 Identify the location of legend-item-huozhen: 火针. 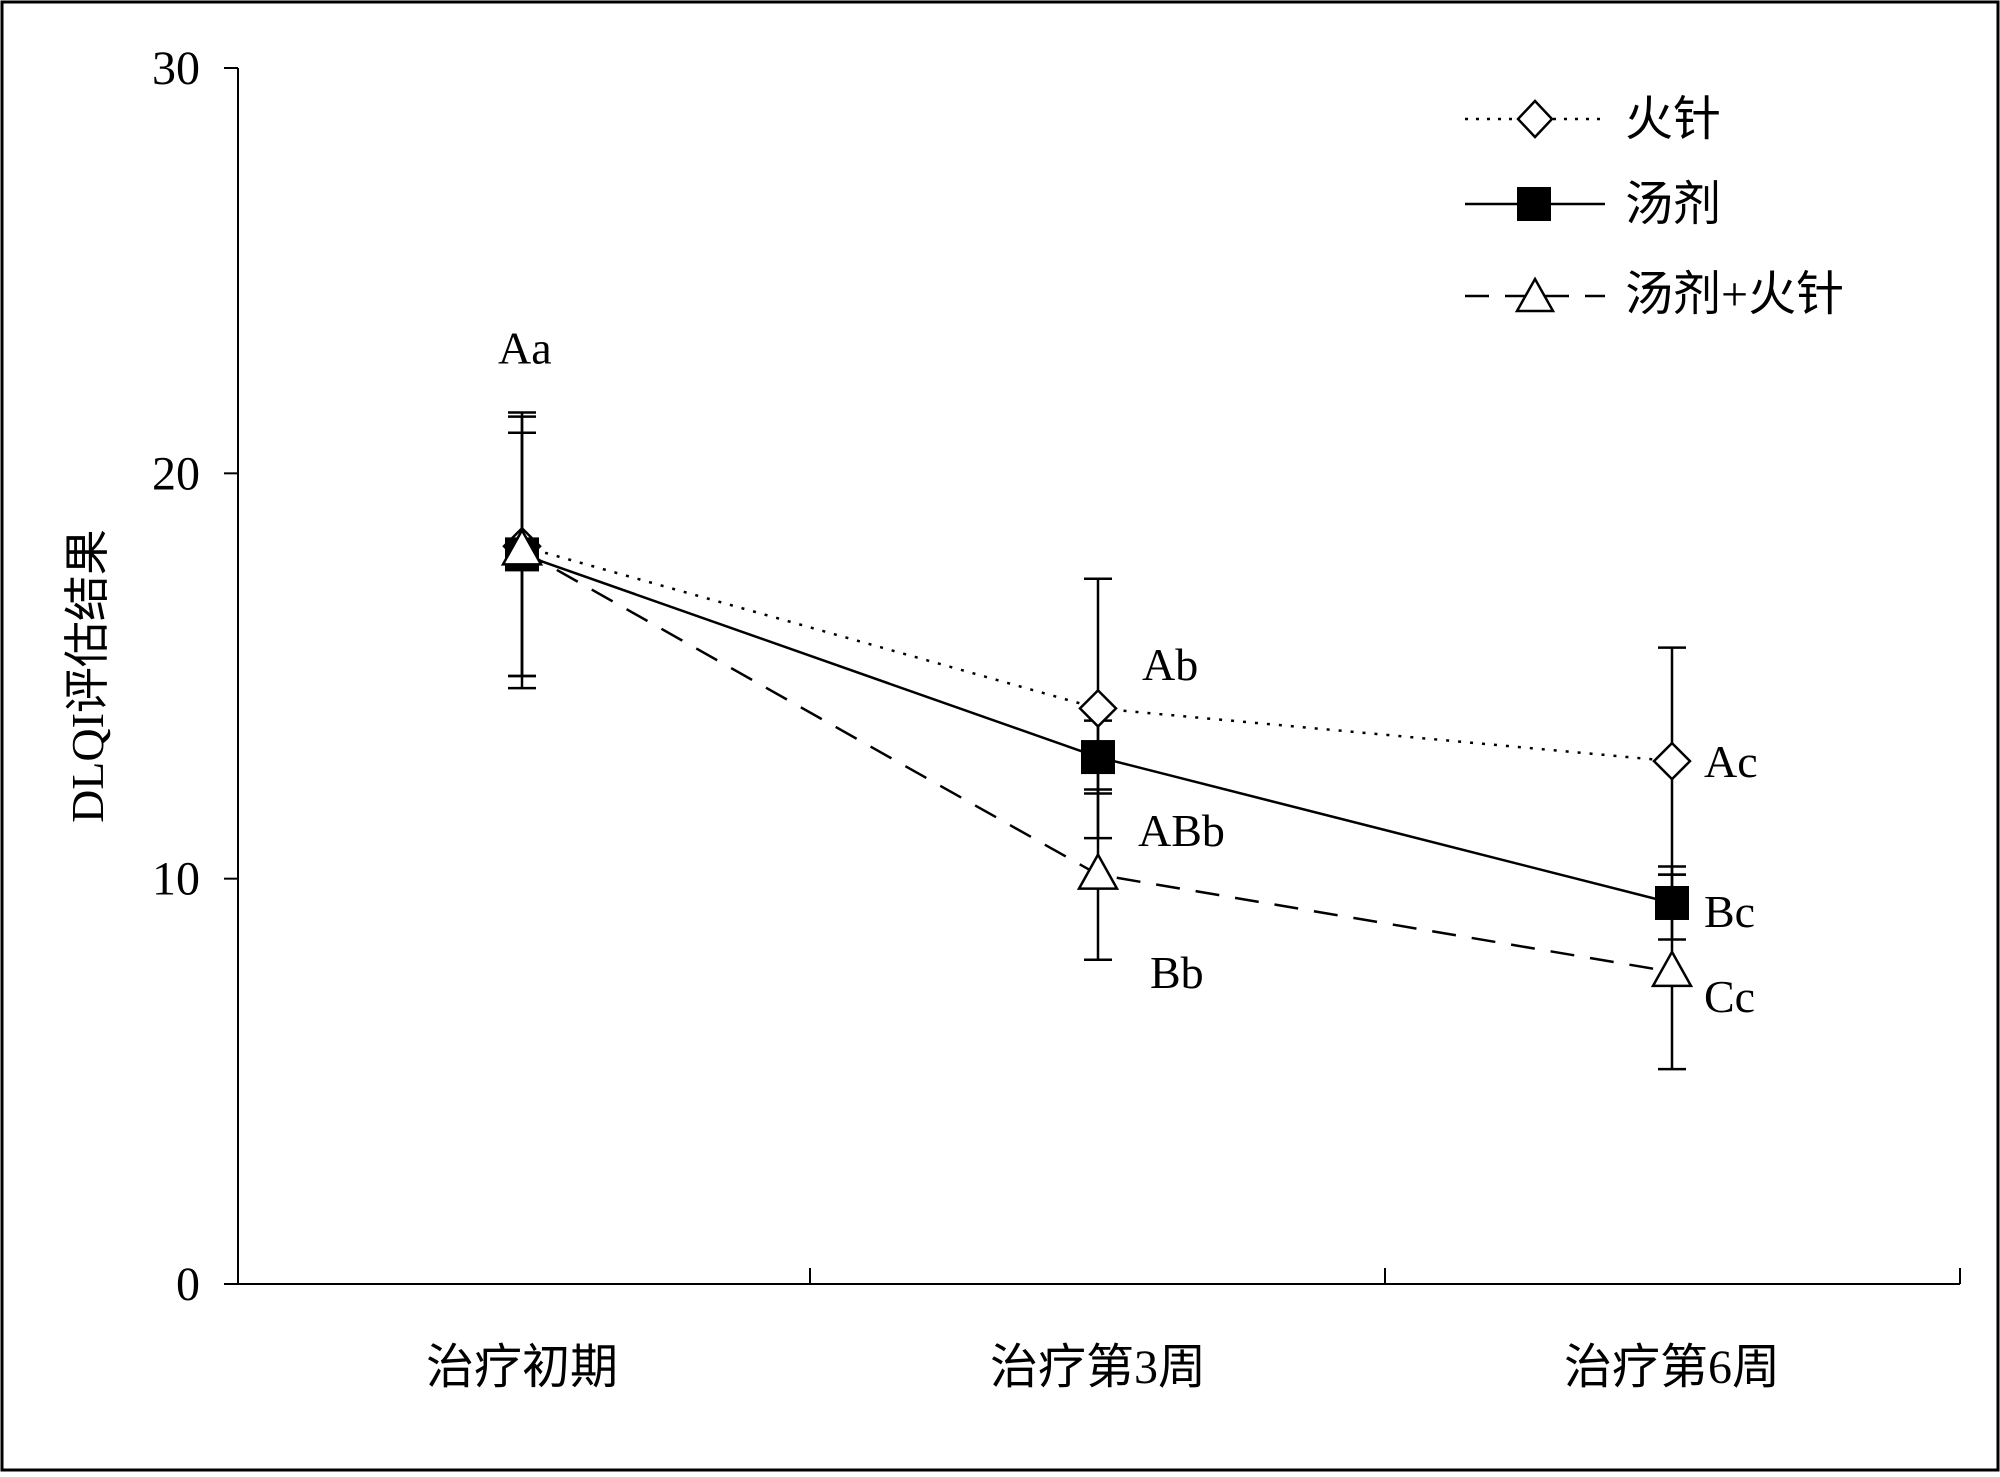
(1593, 119).